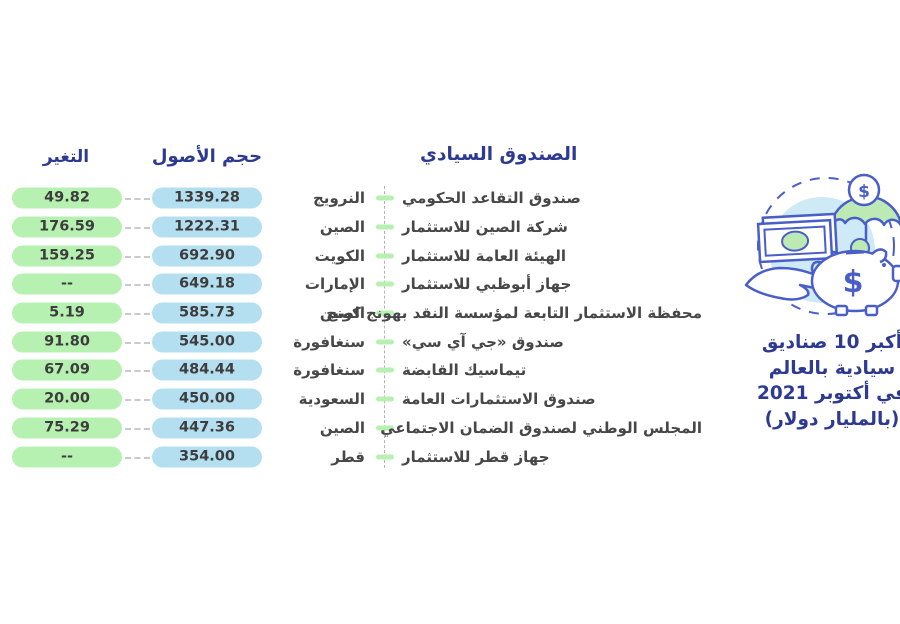 Image resolution: width=900 pixels, height=624 pixels. Describe the element at coordinates (487, 284) in the screenshot. I see `fund-name-label: جهاز أبوظبي للاستثمار` at that location.